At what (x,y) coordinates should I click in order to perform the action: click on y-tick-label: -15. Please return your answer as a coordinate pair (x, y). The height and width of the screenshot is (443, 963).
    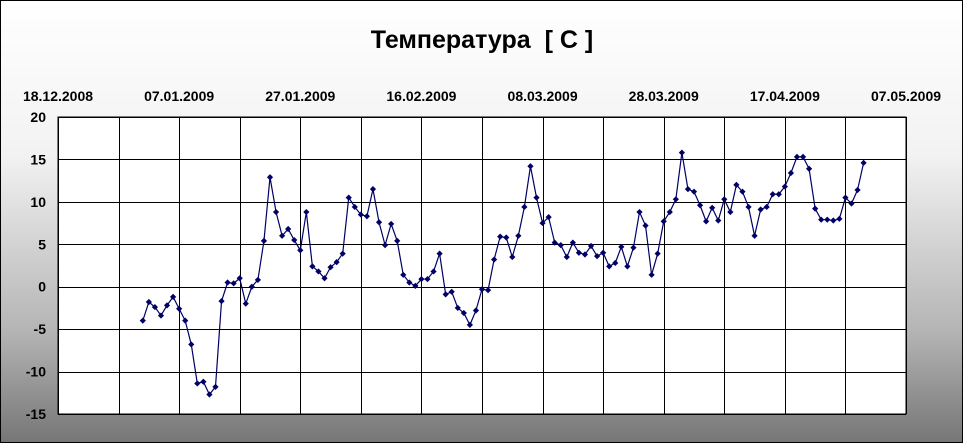
    Looking at the image, I should click on (36, 414).